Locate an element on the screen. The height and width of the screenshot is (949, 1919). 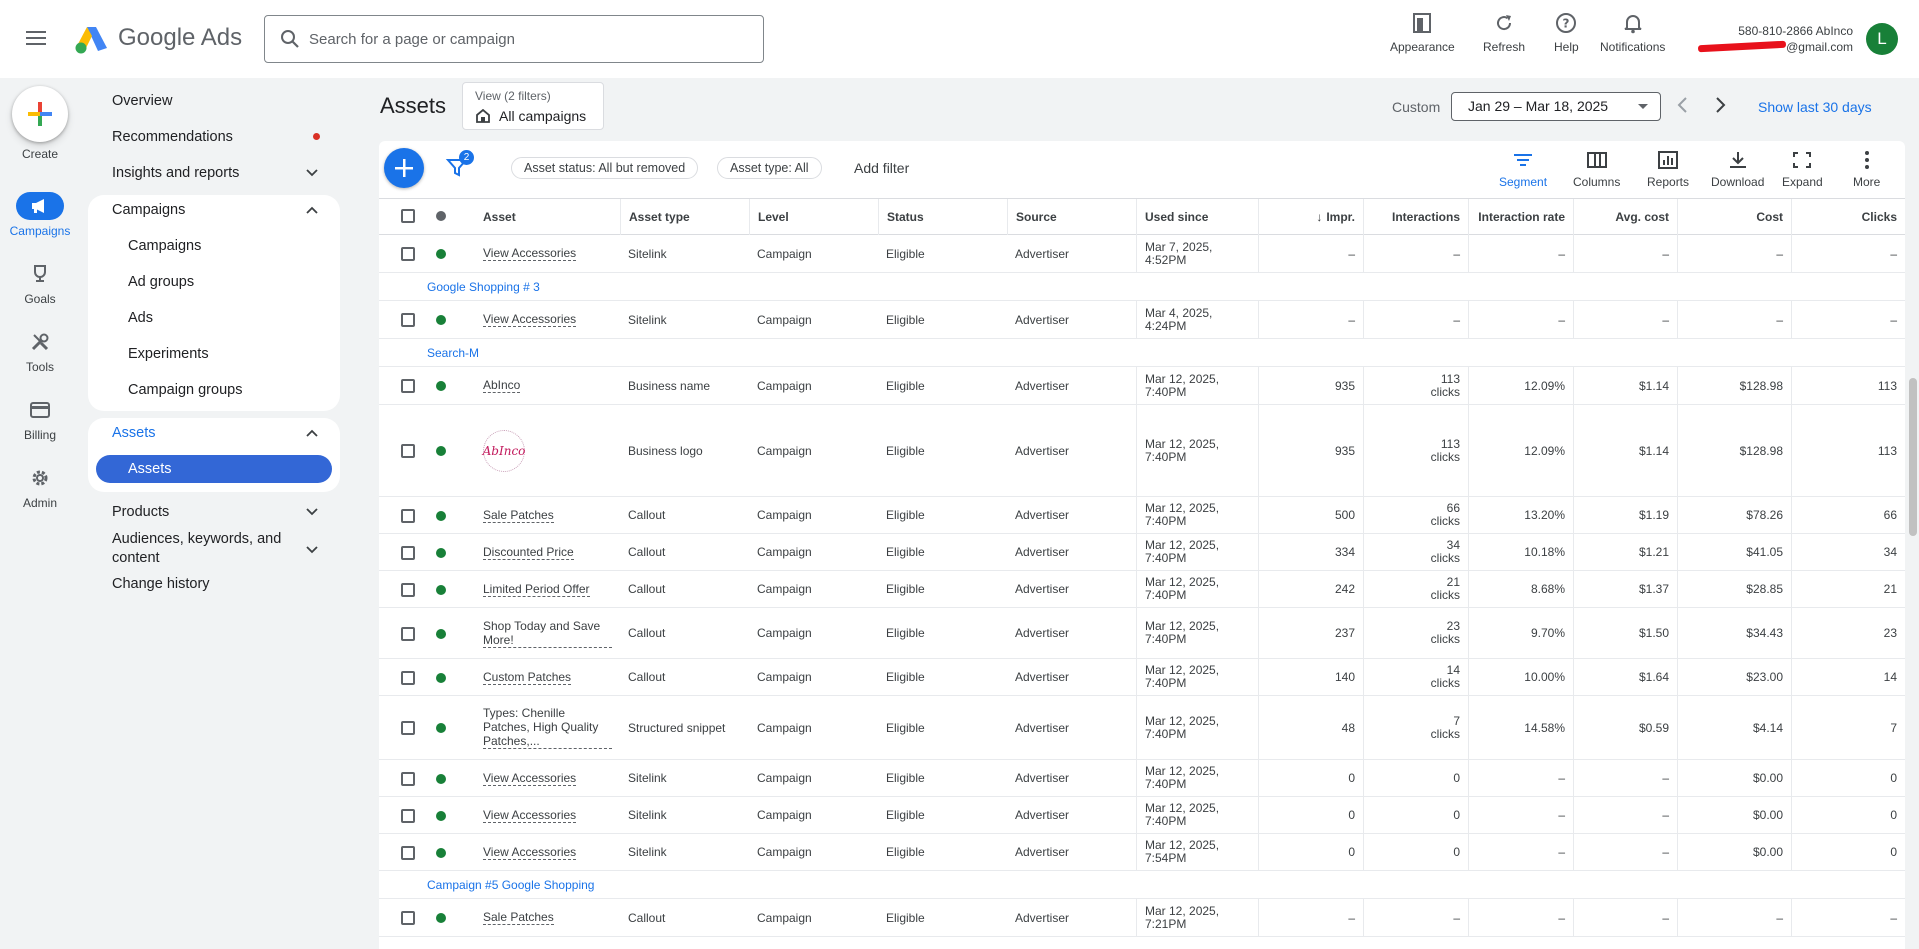
campaign-group-link: Search-M is located at coordinates (453, 353).